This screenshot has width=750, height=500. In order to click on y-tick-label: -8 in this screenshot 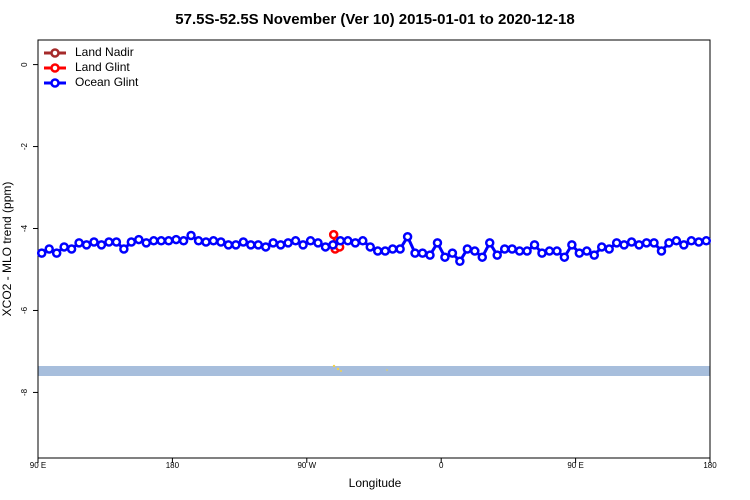, I will do `click(24, 392)`.